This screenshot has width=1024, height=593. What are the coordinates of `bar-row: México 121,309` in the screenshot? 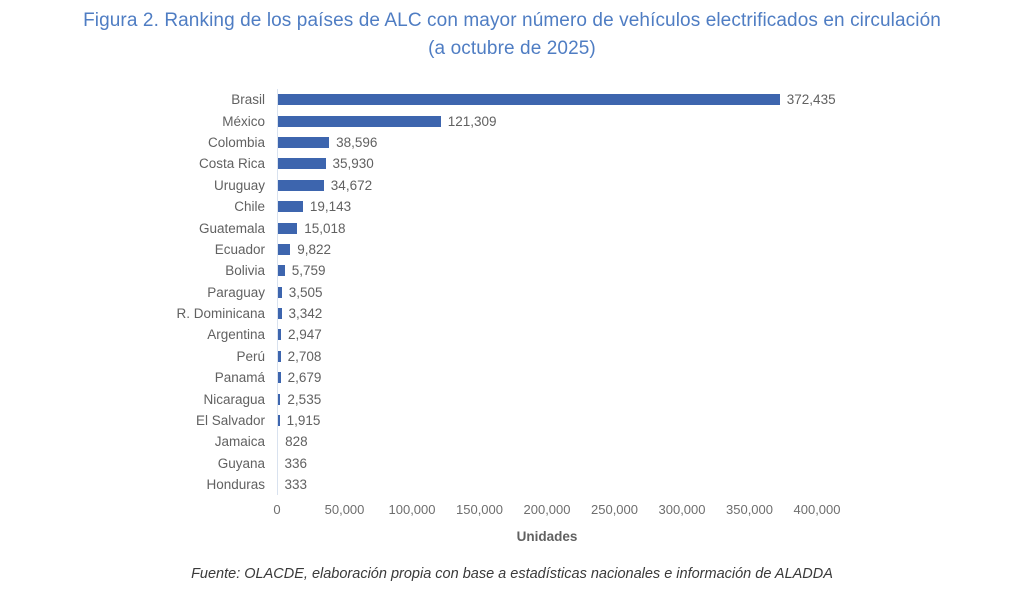 It's located at (552, 120).